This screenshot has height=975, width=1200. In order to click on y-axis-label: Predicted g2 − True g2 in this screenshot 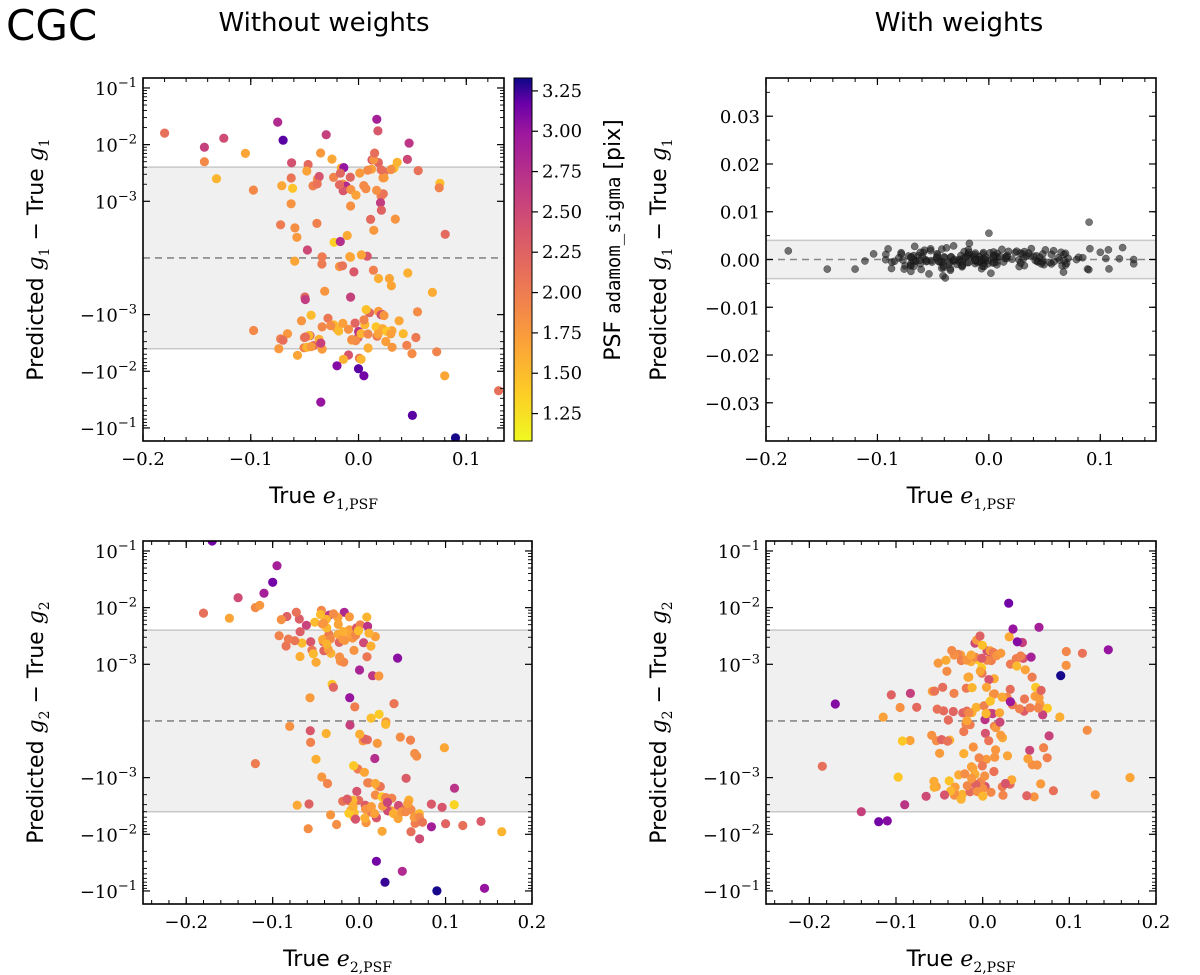, I will do `click(661, 722)`.